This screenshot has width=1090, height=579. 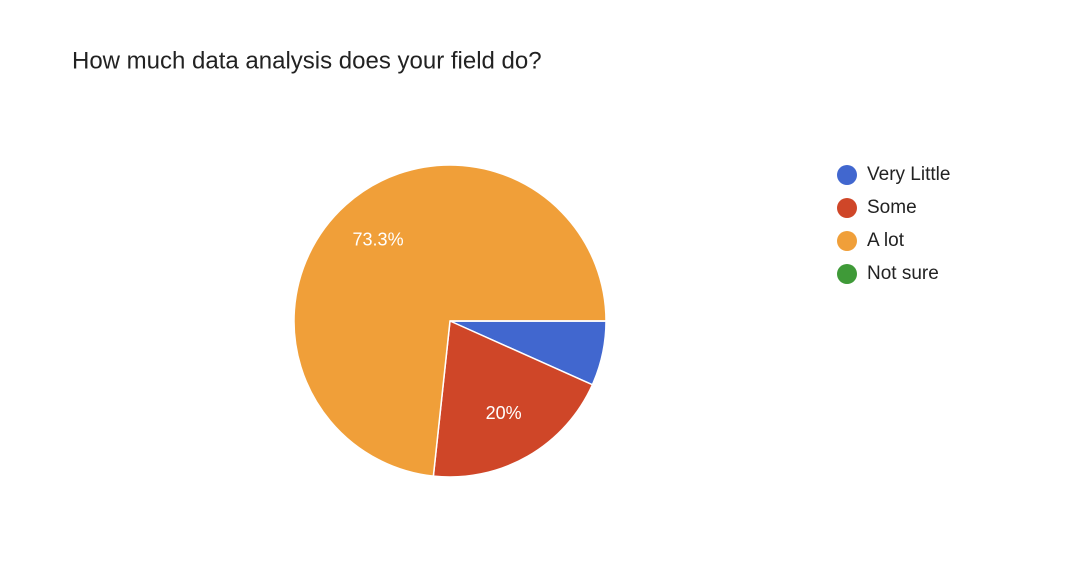 I want to click on legend-label: Very Little, so click(x=908, y=174).